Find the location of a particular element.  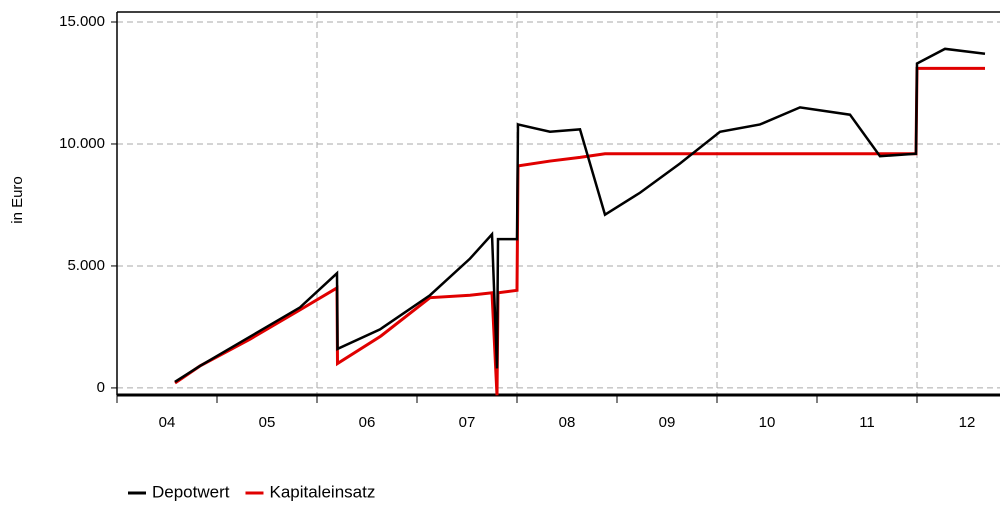

legend-label: Depotwert is located at coordinates (191, 491).